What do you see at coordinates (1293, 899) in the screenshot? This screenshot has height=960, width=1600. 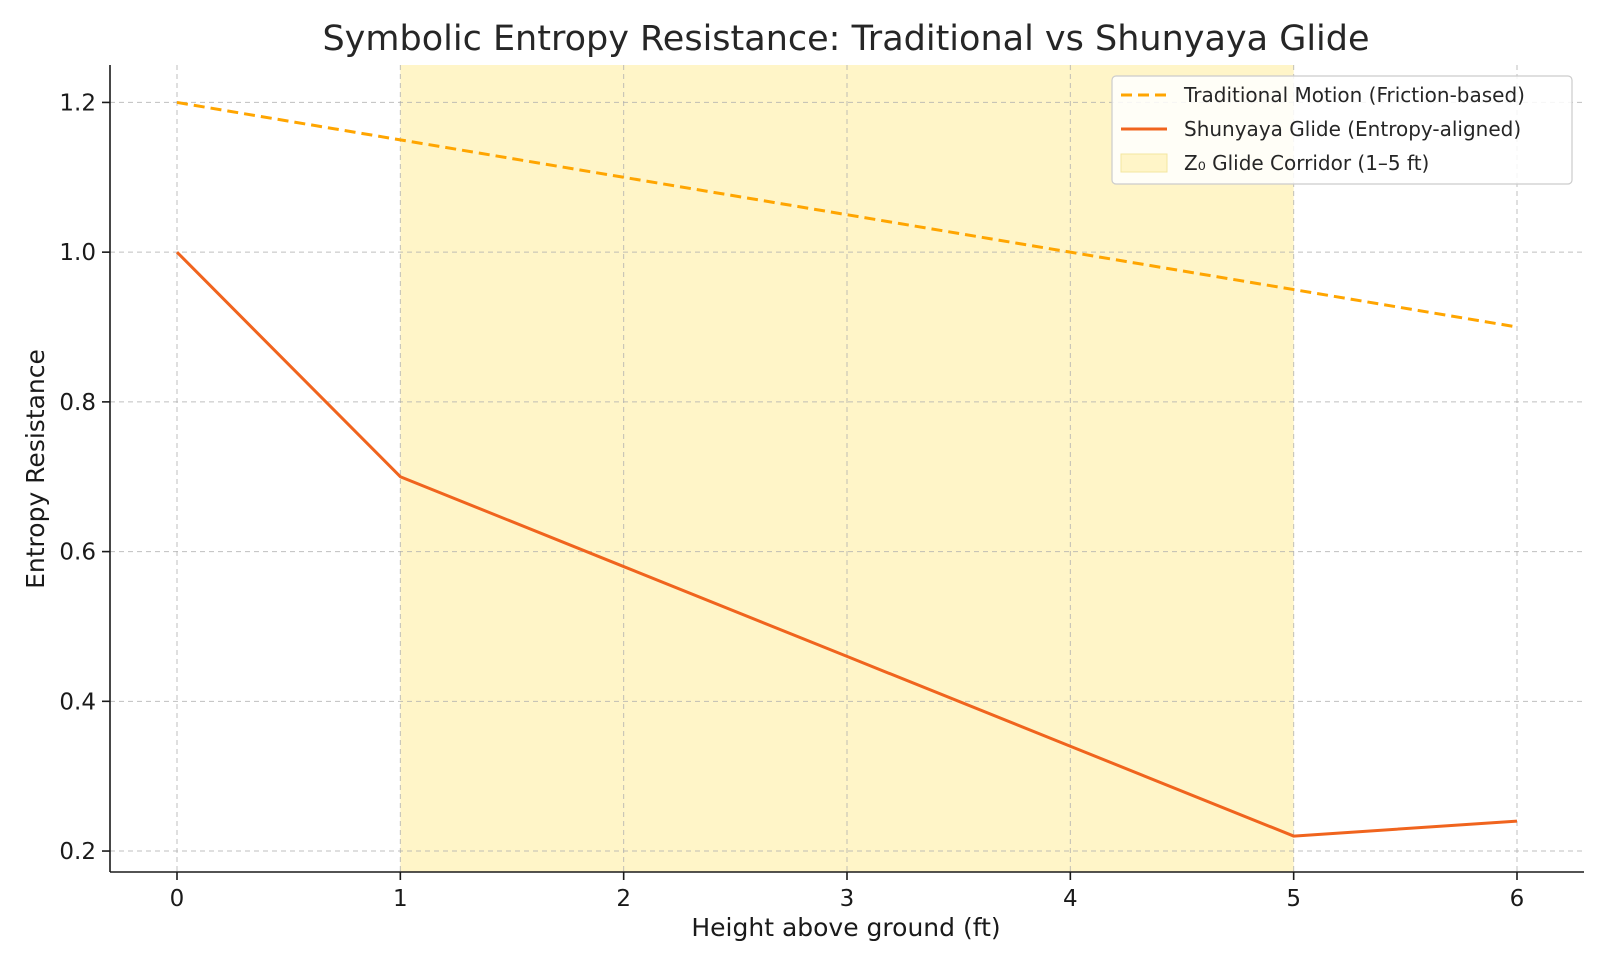 I see `x-tick-label: 5` at bounding box center [1293, 899].